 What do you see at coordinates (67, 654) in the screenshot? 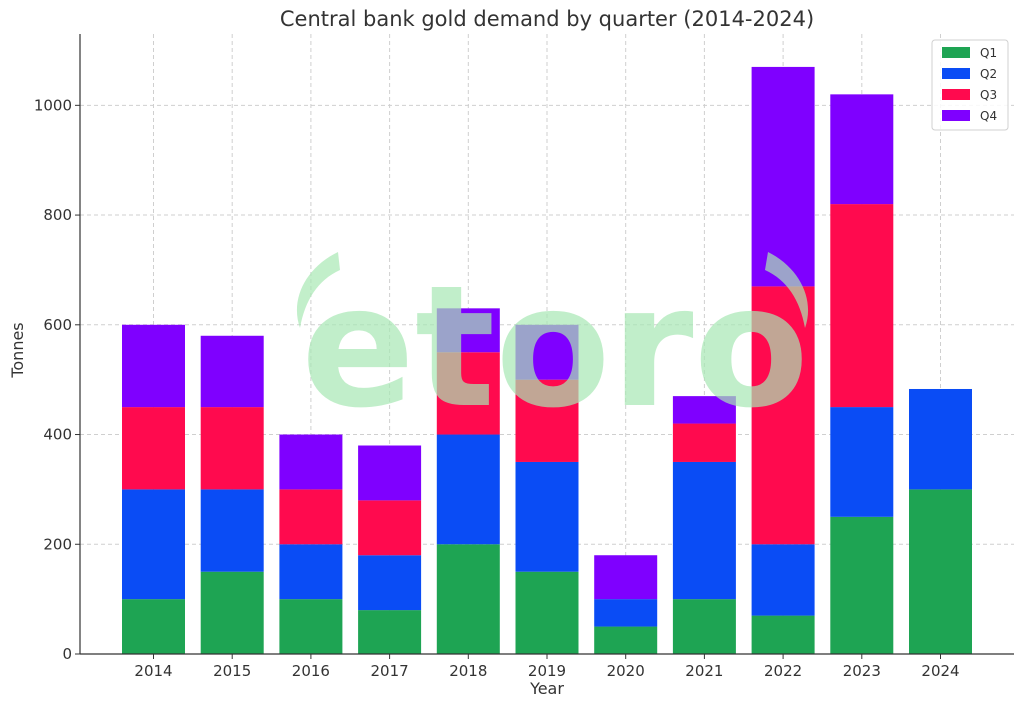
I see `y-tick-label: 0` at bounding box center [67, 654].